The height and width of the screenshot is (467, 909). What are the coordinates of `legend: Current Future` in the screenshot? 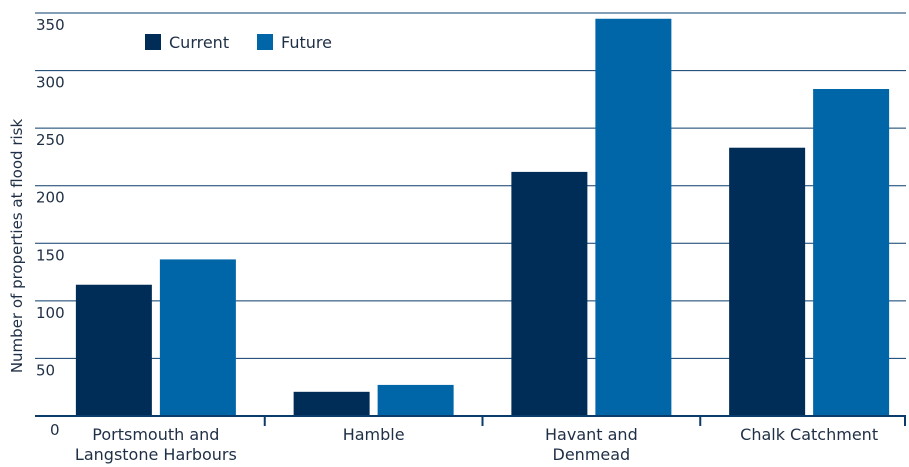 It's located at (238, 42).